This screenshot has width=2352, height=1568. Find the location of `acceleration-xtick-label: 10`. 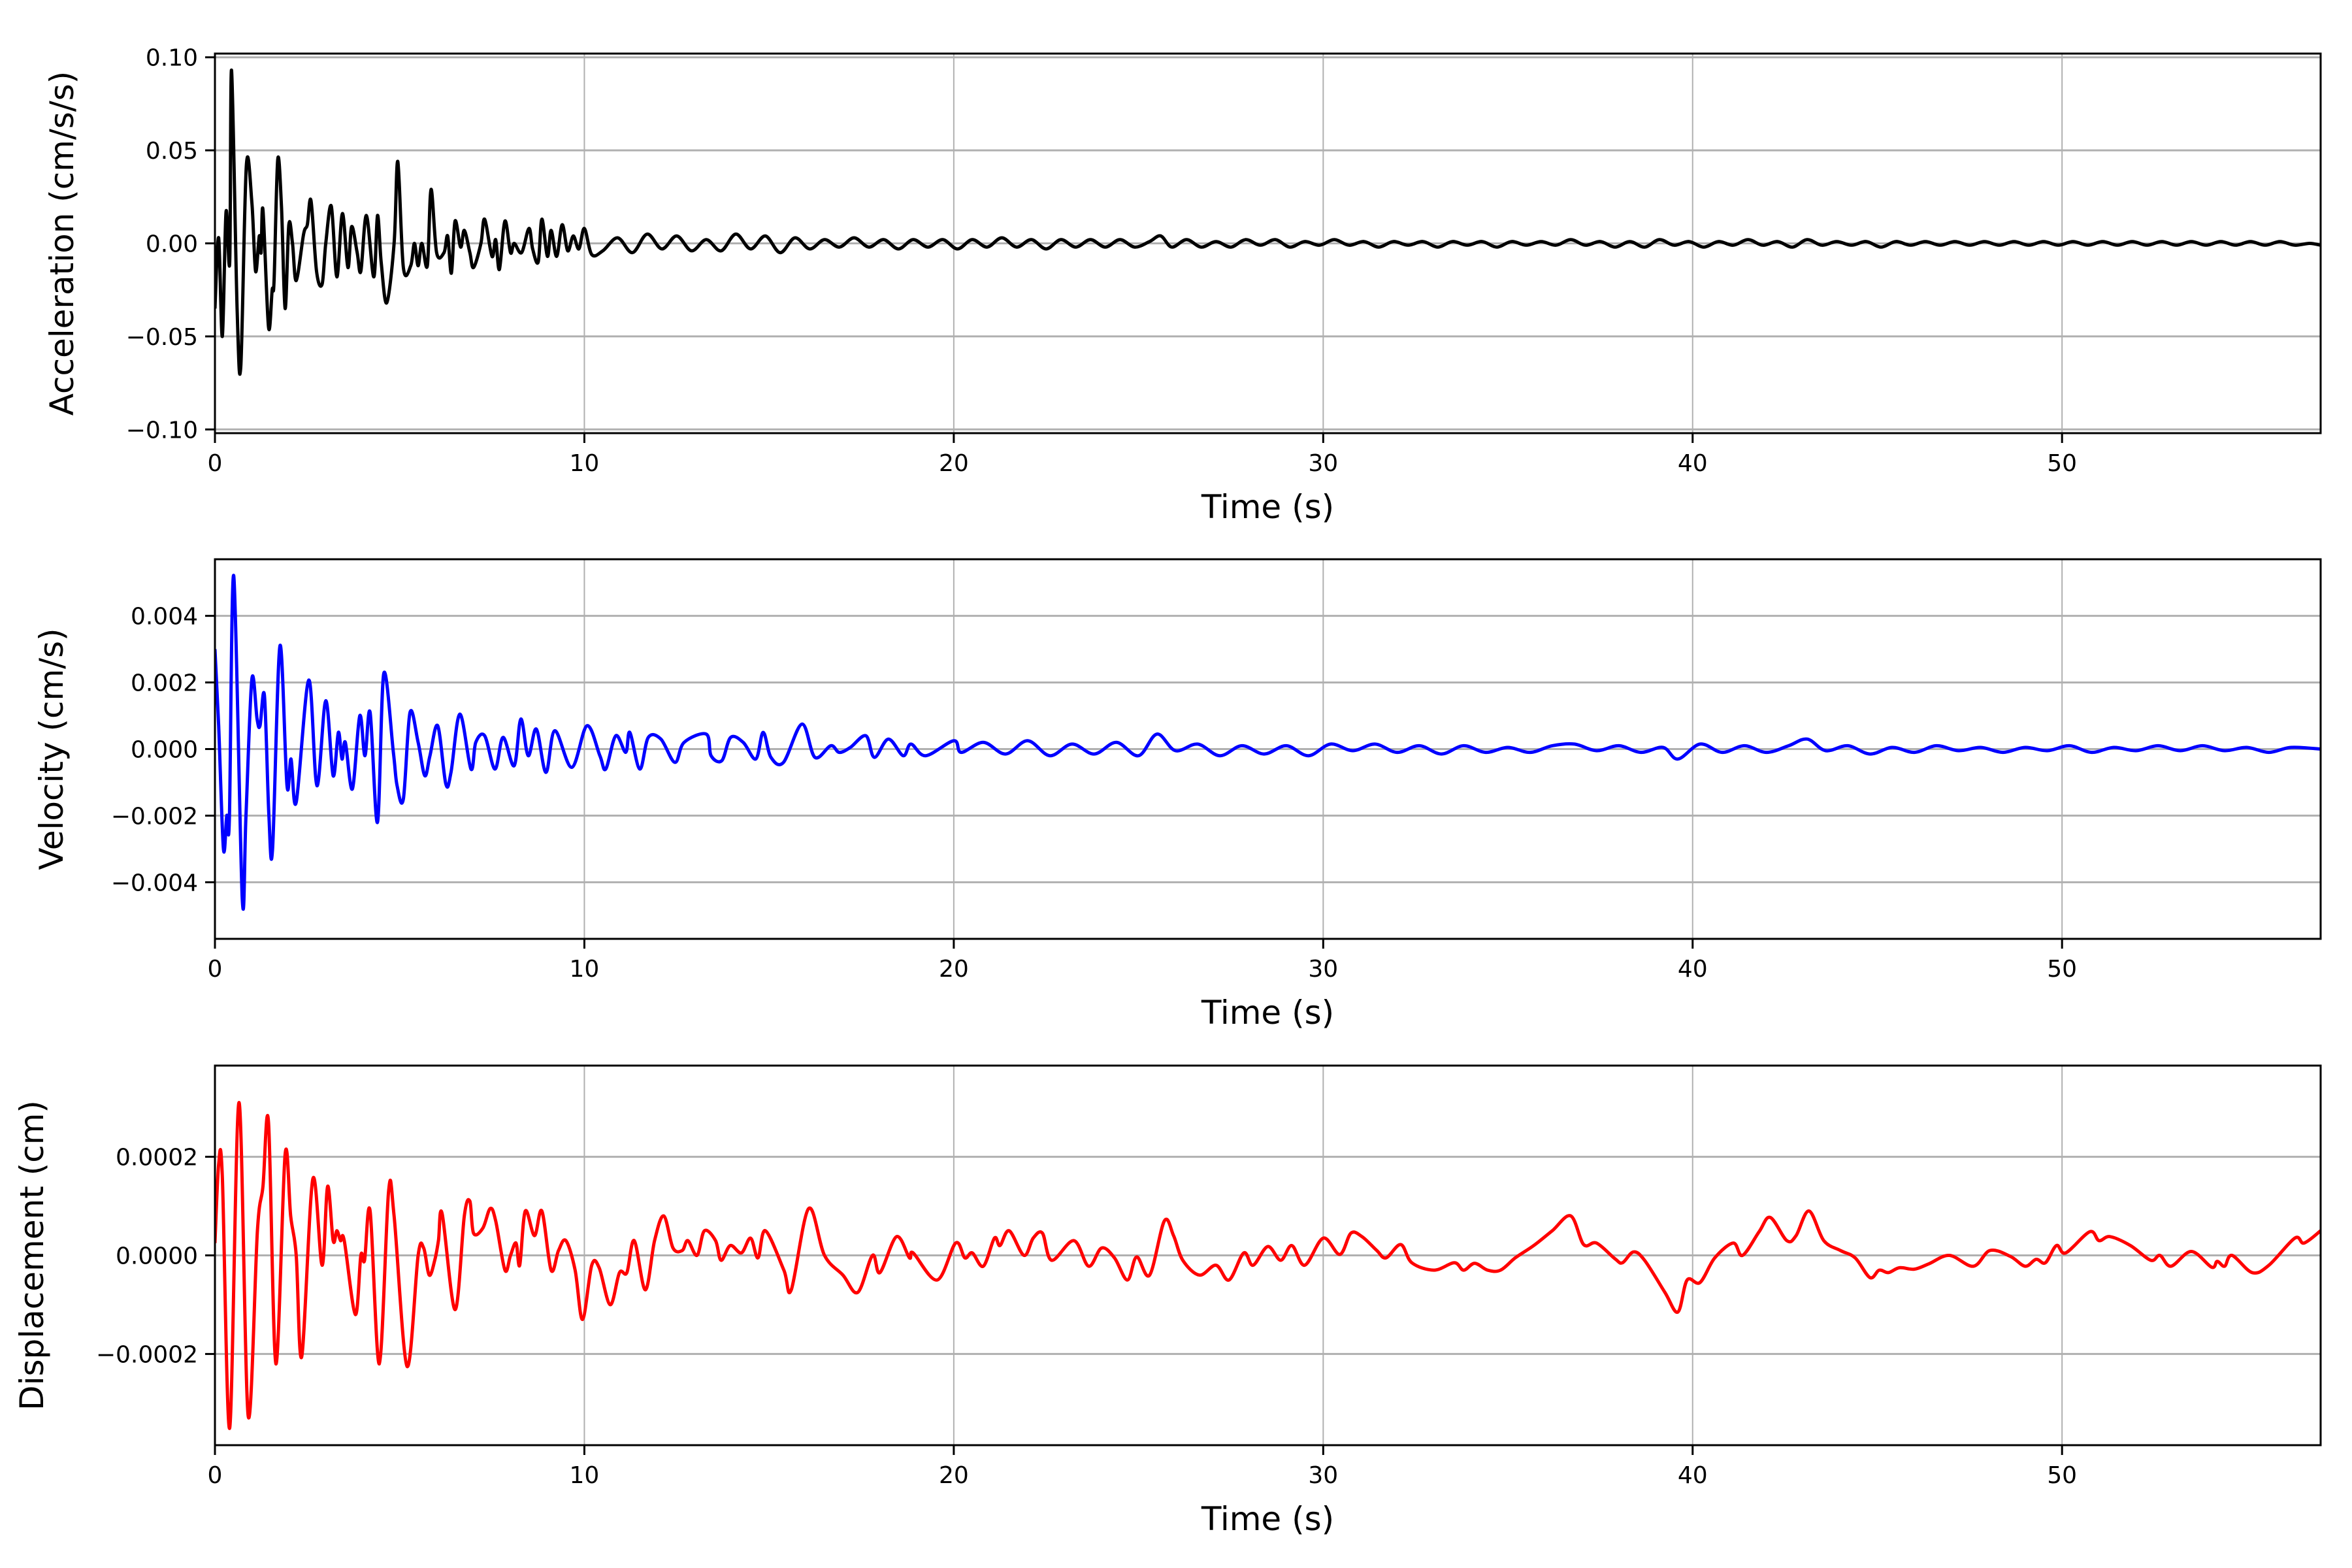

acceleration-xtick-label: 10 is located at coordinates (585, 463).